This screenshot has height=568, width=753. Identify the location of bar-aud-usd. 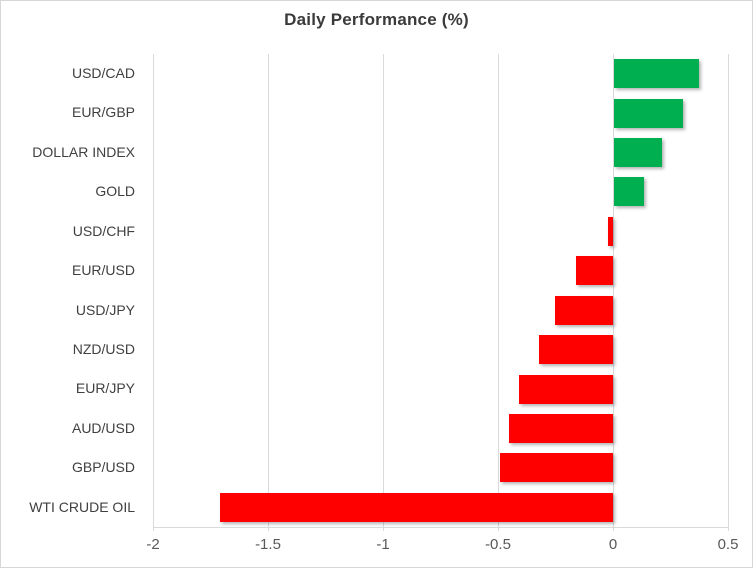
(561, 428).